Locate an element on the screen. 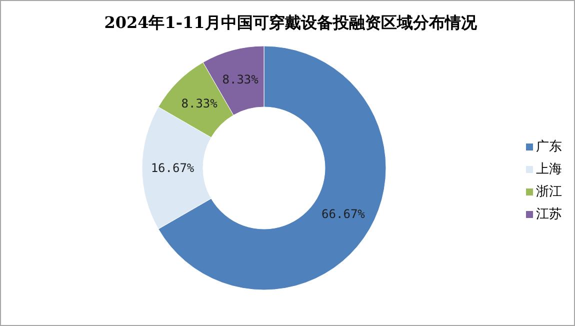  legend-label: 江苏 is located at coordinates (549, 214).